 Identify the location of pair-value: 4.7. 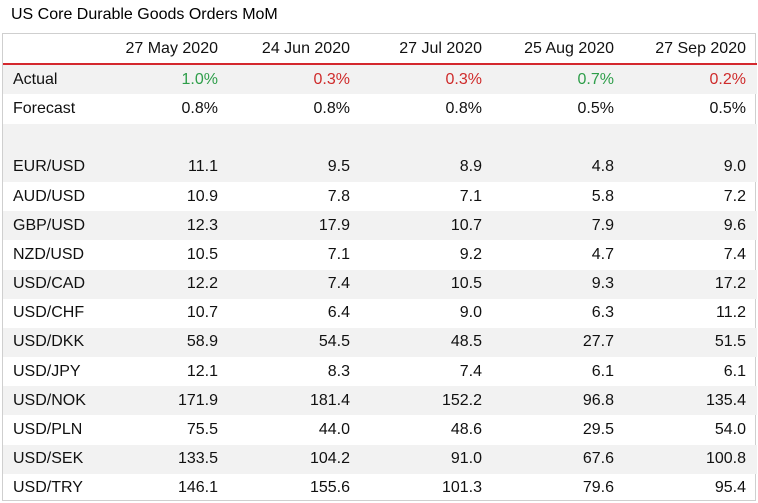
(602, 254).